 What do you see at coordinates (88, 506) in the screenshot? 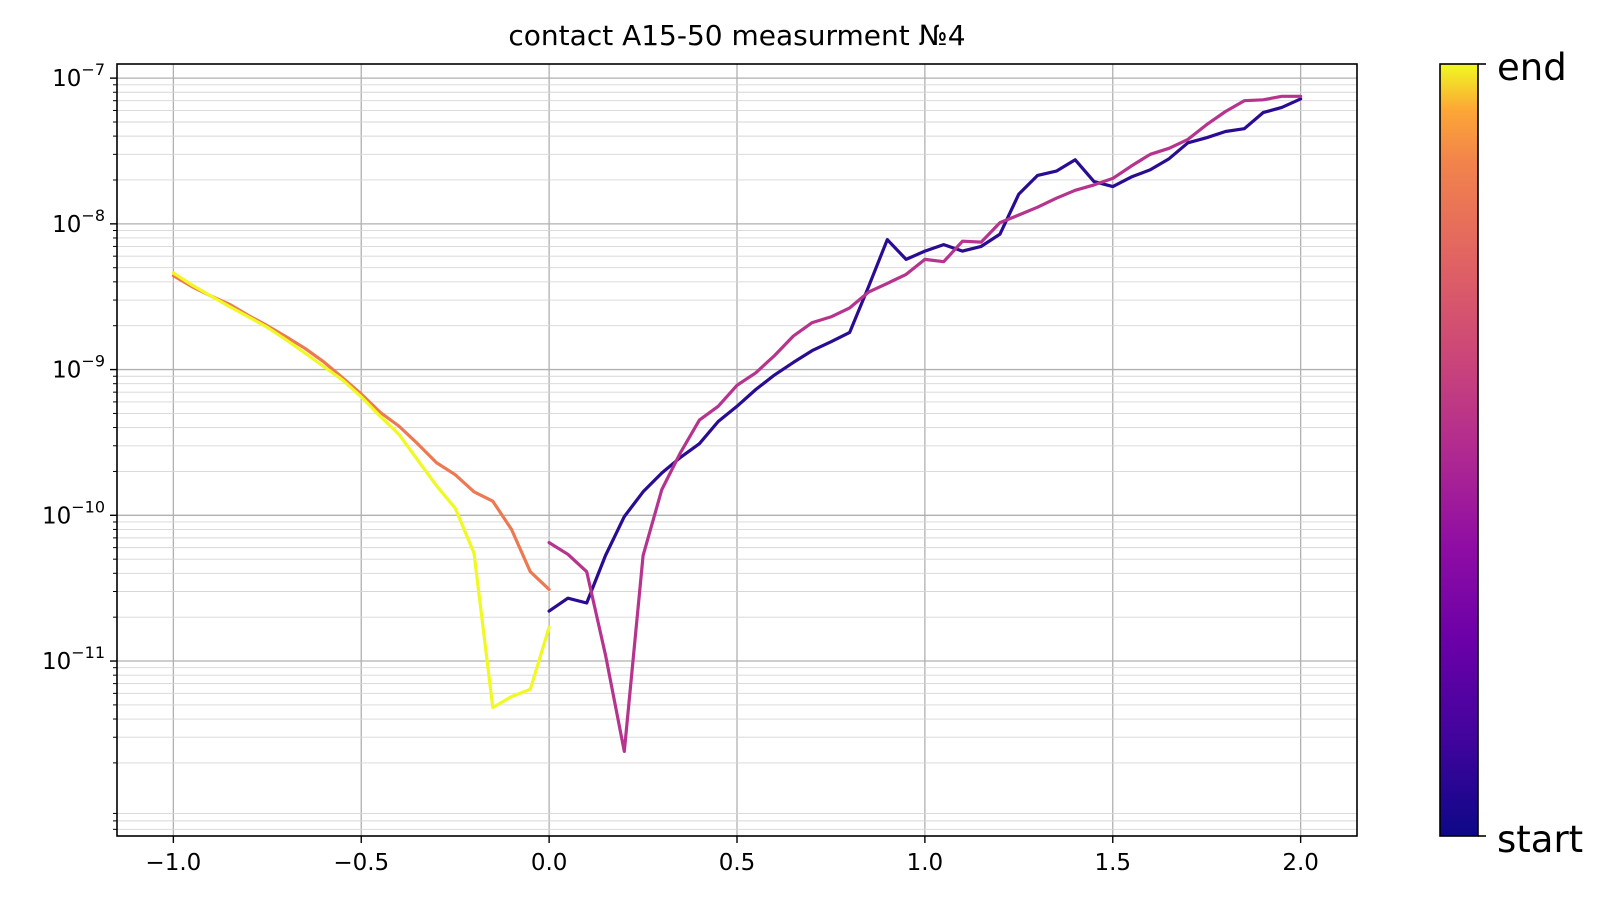
I see `y-tick-exponent: −10` at bounding box center [88, 506].